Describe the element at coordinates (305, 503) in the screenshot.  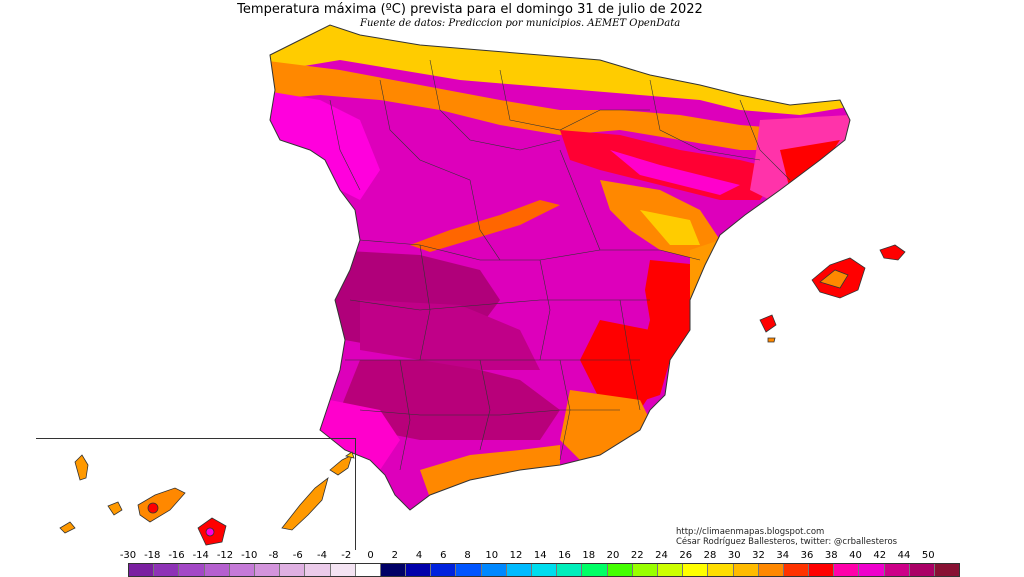
I see `fuerteventura` at that location.